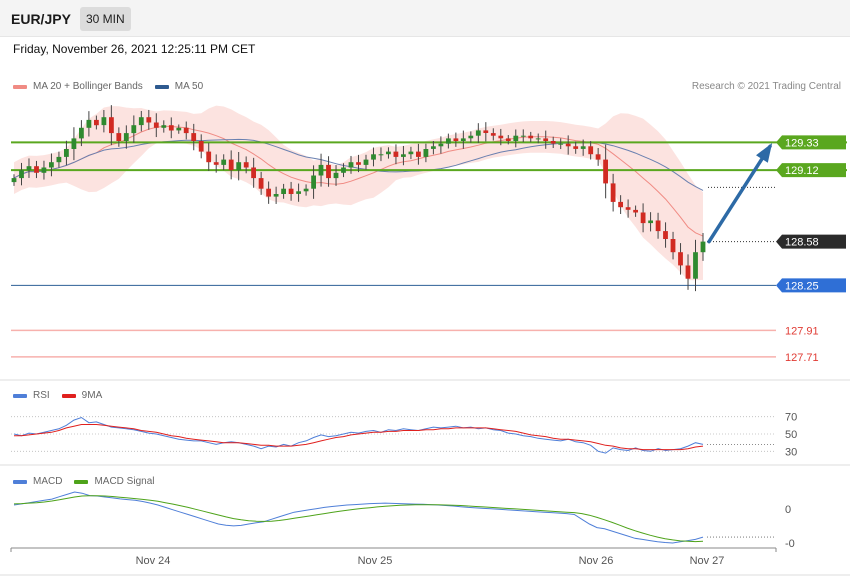 This screenshot has width=850, height=576. What do you see at coordinates (596, 561) in the screenshot?
I see `x-tick-label: Nov 26` at bounding box center [596, 561].